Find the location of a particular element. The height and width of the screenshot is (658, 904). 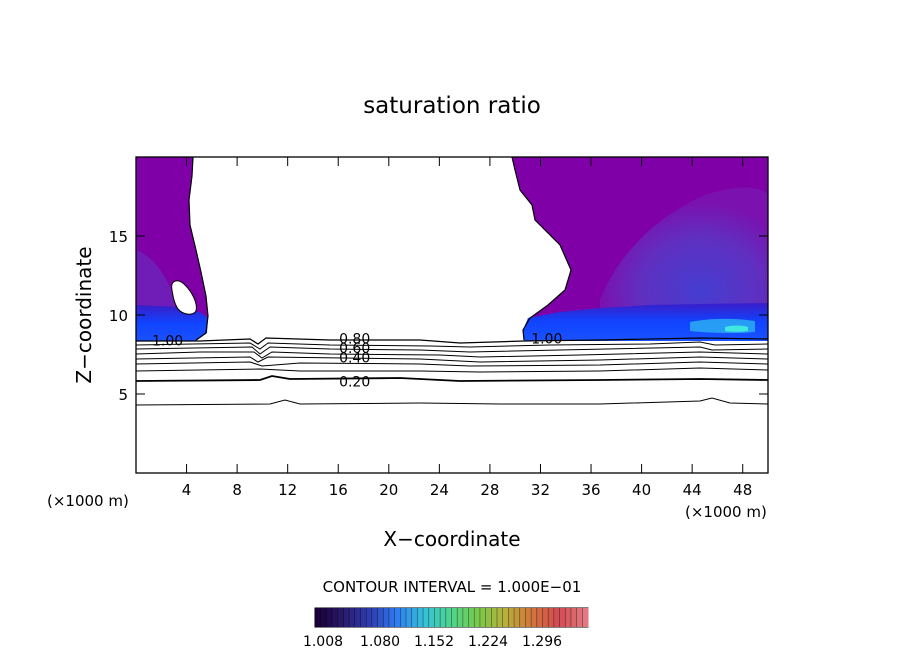

x-tick-label: 32 is located at coordinates (540, 490).